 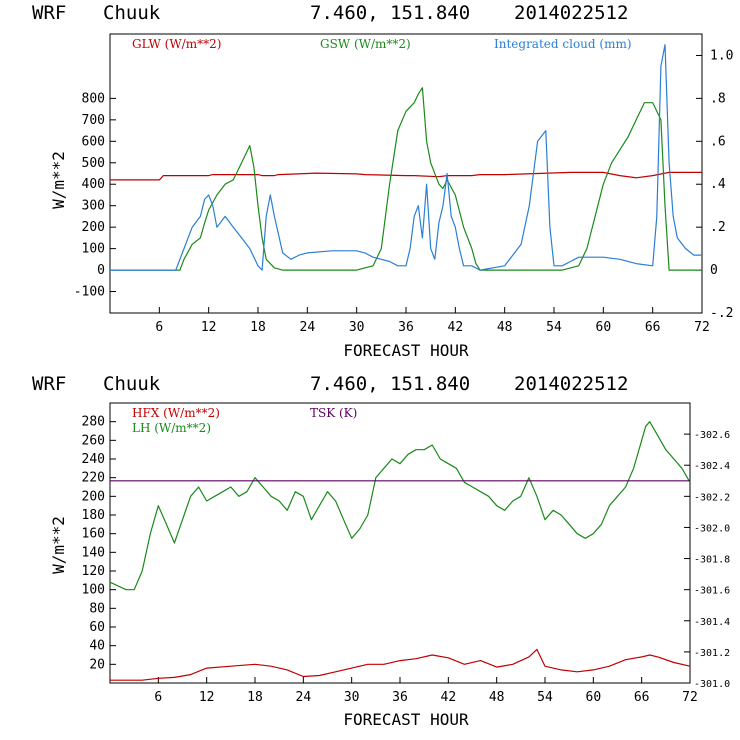 I want to click on y-tick-label: 600, so click(x=93, y=141).